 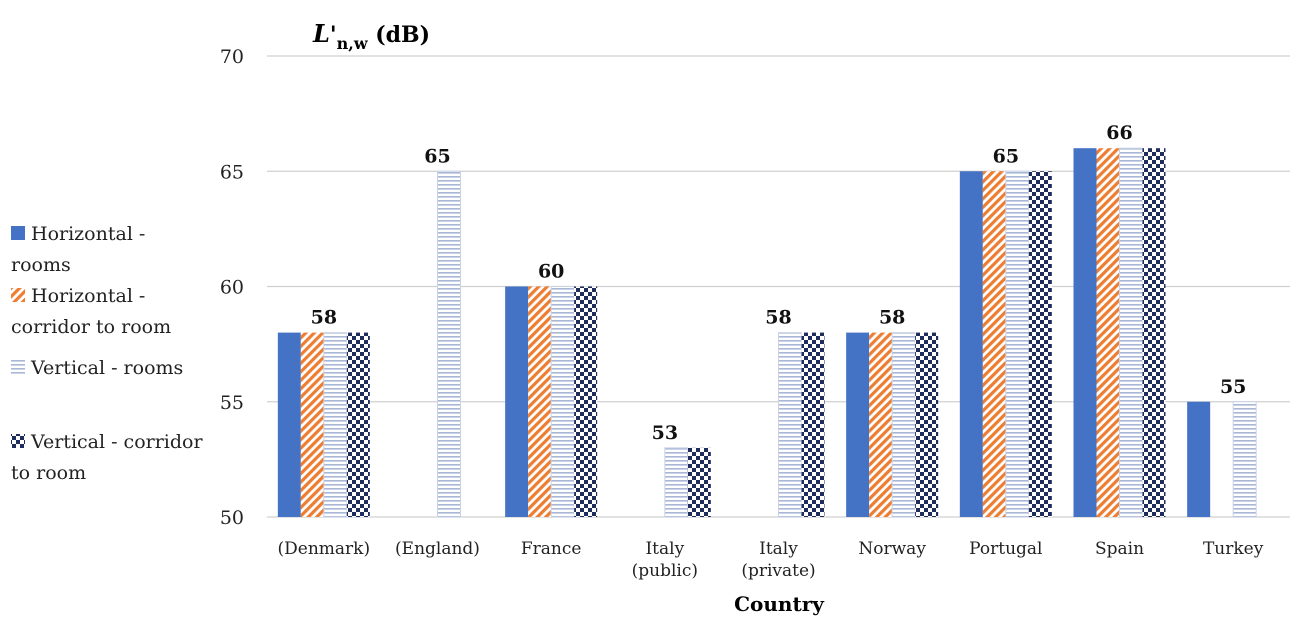 I want to click on y-axis-label-unit: (dB), so click(x=399, y=35).